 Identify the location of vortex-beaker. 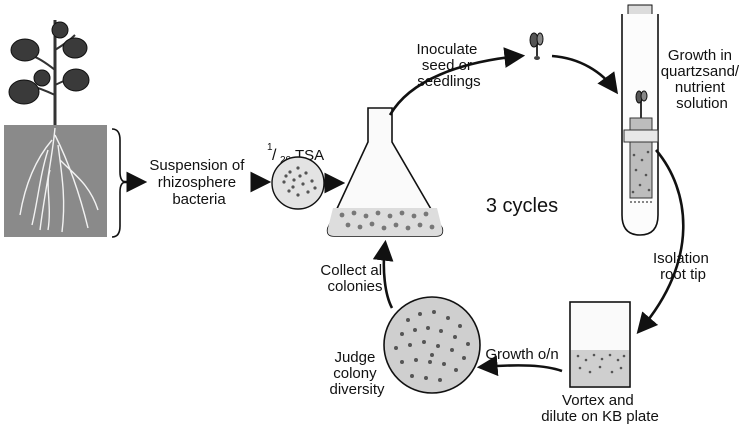
(600, 344).